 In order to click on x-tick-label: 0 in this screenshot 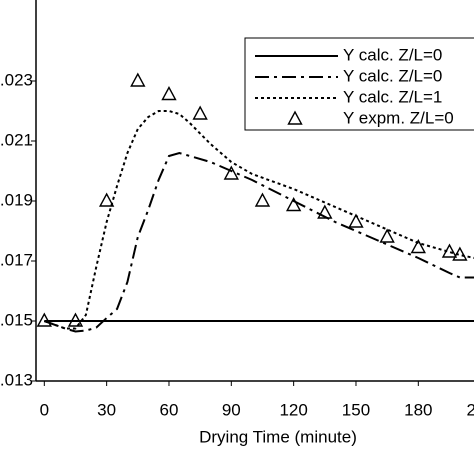, I will do `click(44, 409)`.